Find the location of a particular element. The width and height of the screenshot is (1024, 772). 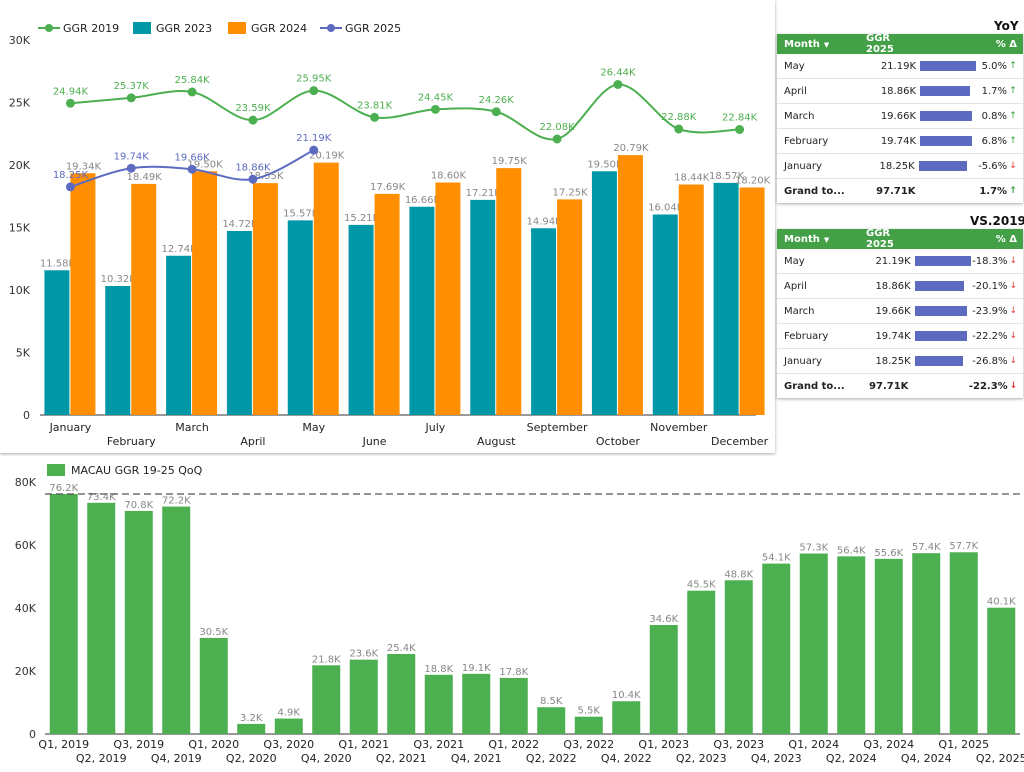

table-row: April 18.86K -20.1% ↓ is located at coordinates (900, 286).